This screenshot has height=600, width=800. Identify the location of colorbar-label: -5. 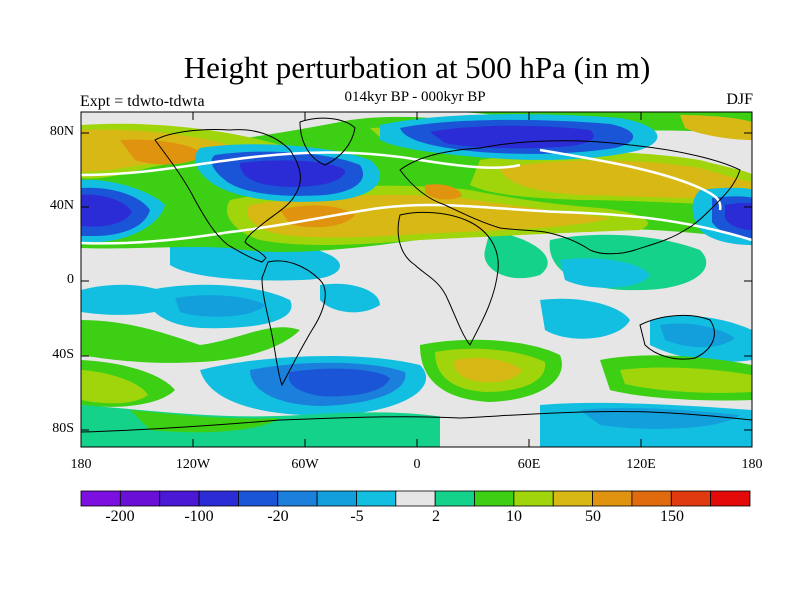
(357, 516).